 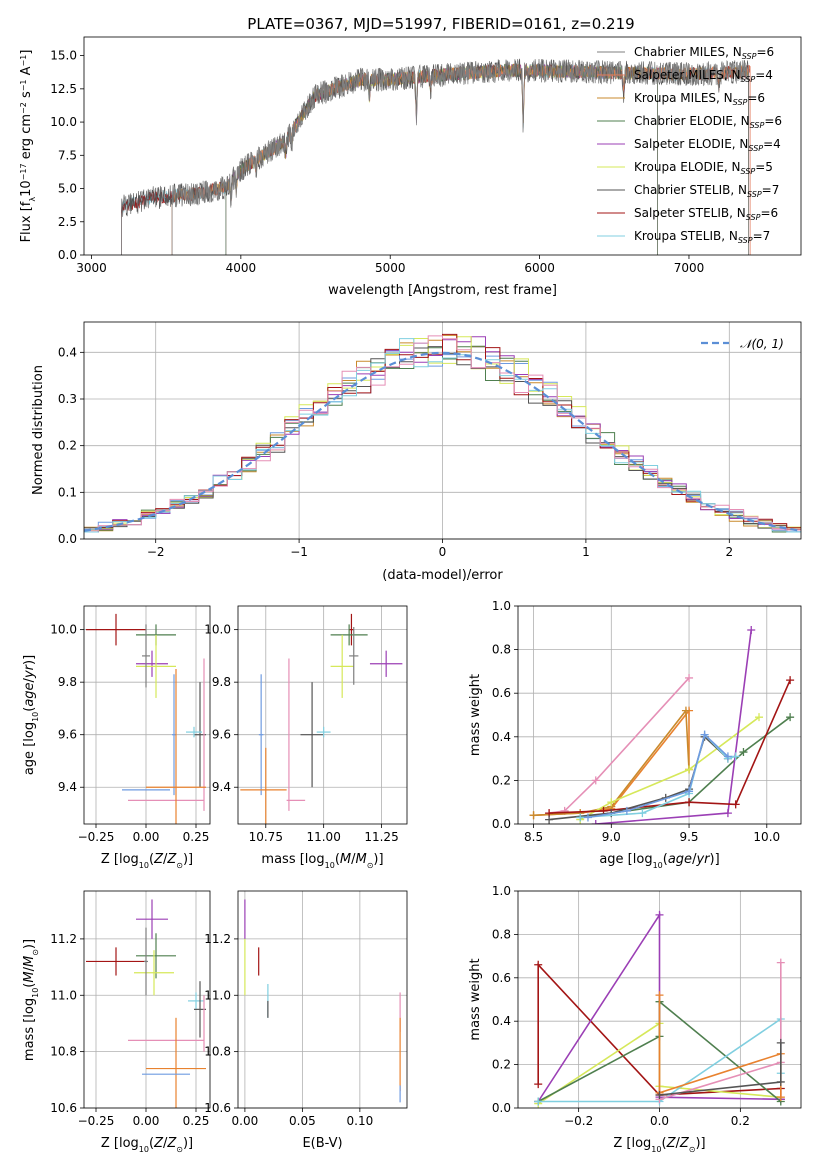 I want to click on x-tick-label: 0.00, so click(x=146, y=1121).